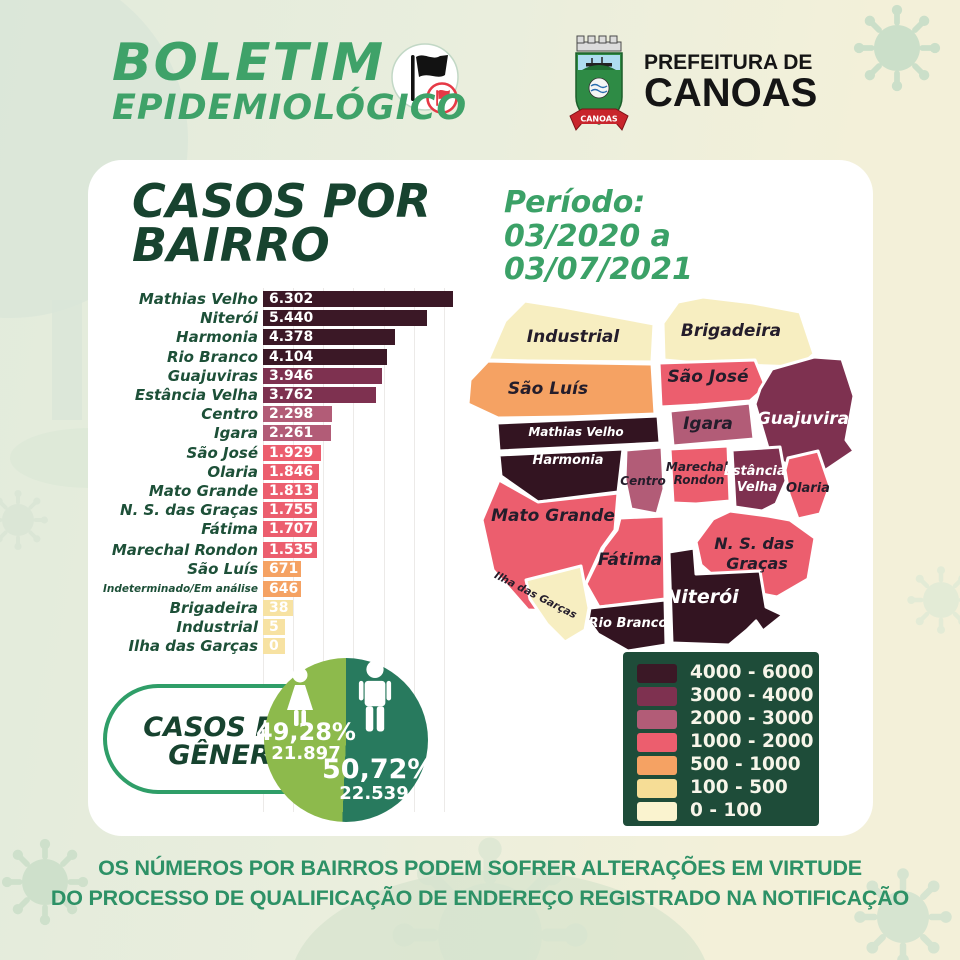 The height and width of the screenshot is (960, 960). What do you see at coordinates (279, 394) in the screenshot?
I see `bar-row: Estância Velha 3.762` at bounding box center [279, 394].